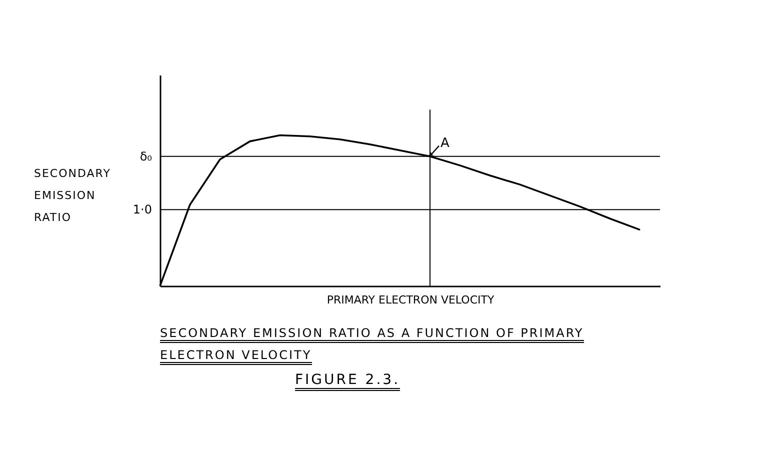 This screenshot has height=450, width=769. What do you see at coordinates (372, 345) in the screenshot?
I see `text: SECONDARY EMISSION RATIO AS A FUNCTION OF PRIMARY ELECTRON VELOCITY` at bounding box center [372, 345].